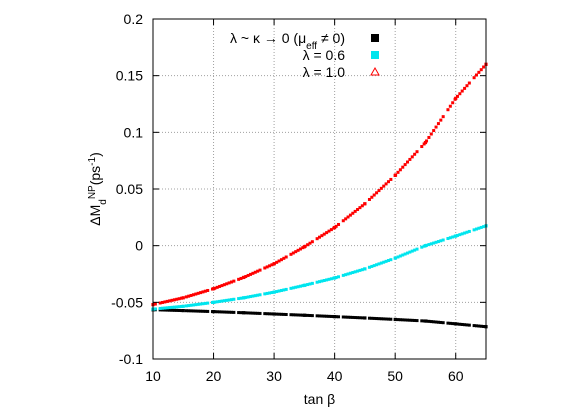 The height and width of the screenshot is (412, 578). What do you see at coordinates (92, 192) in the screenshot?
I see `y-axis-label-sup: NP` at bounding box center [92, 192].